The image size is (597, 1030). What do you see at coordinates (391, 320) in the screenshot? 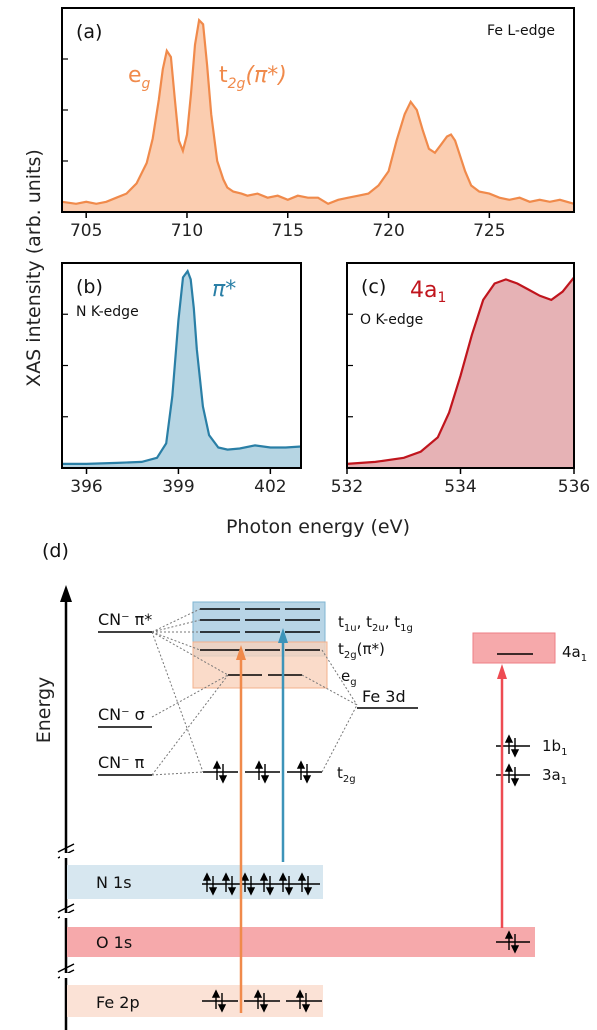
I see `panel-c-edge-label: O K-edge` at bounding box center [391, 320].